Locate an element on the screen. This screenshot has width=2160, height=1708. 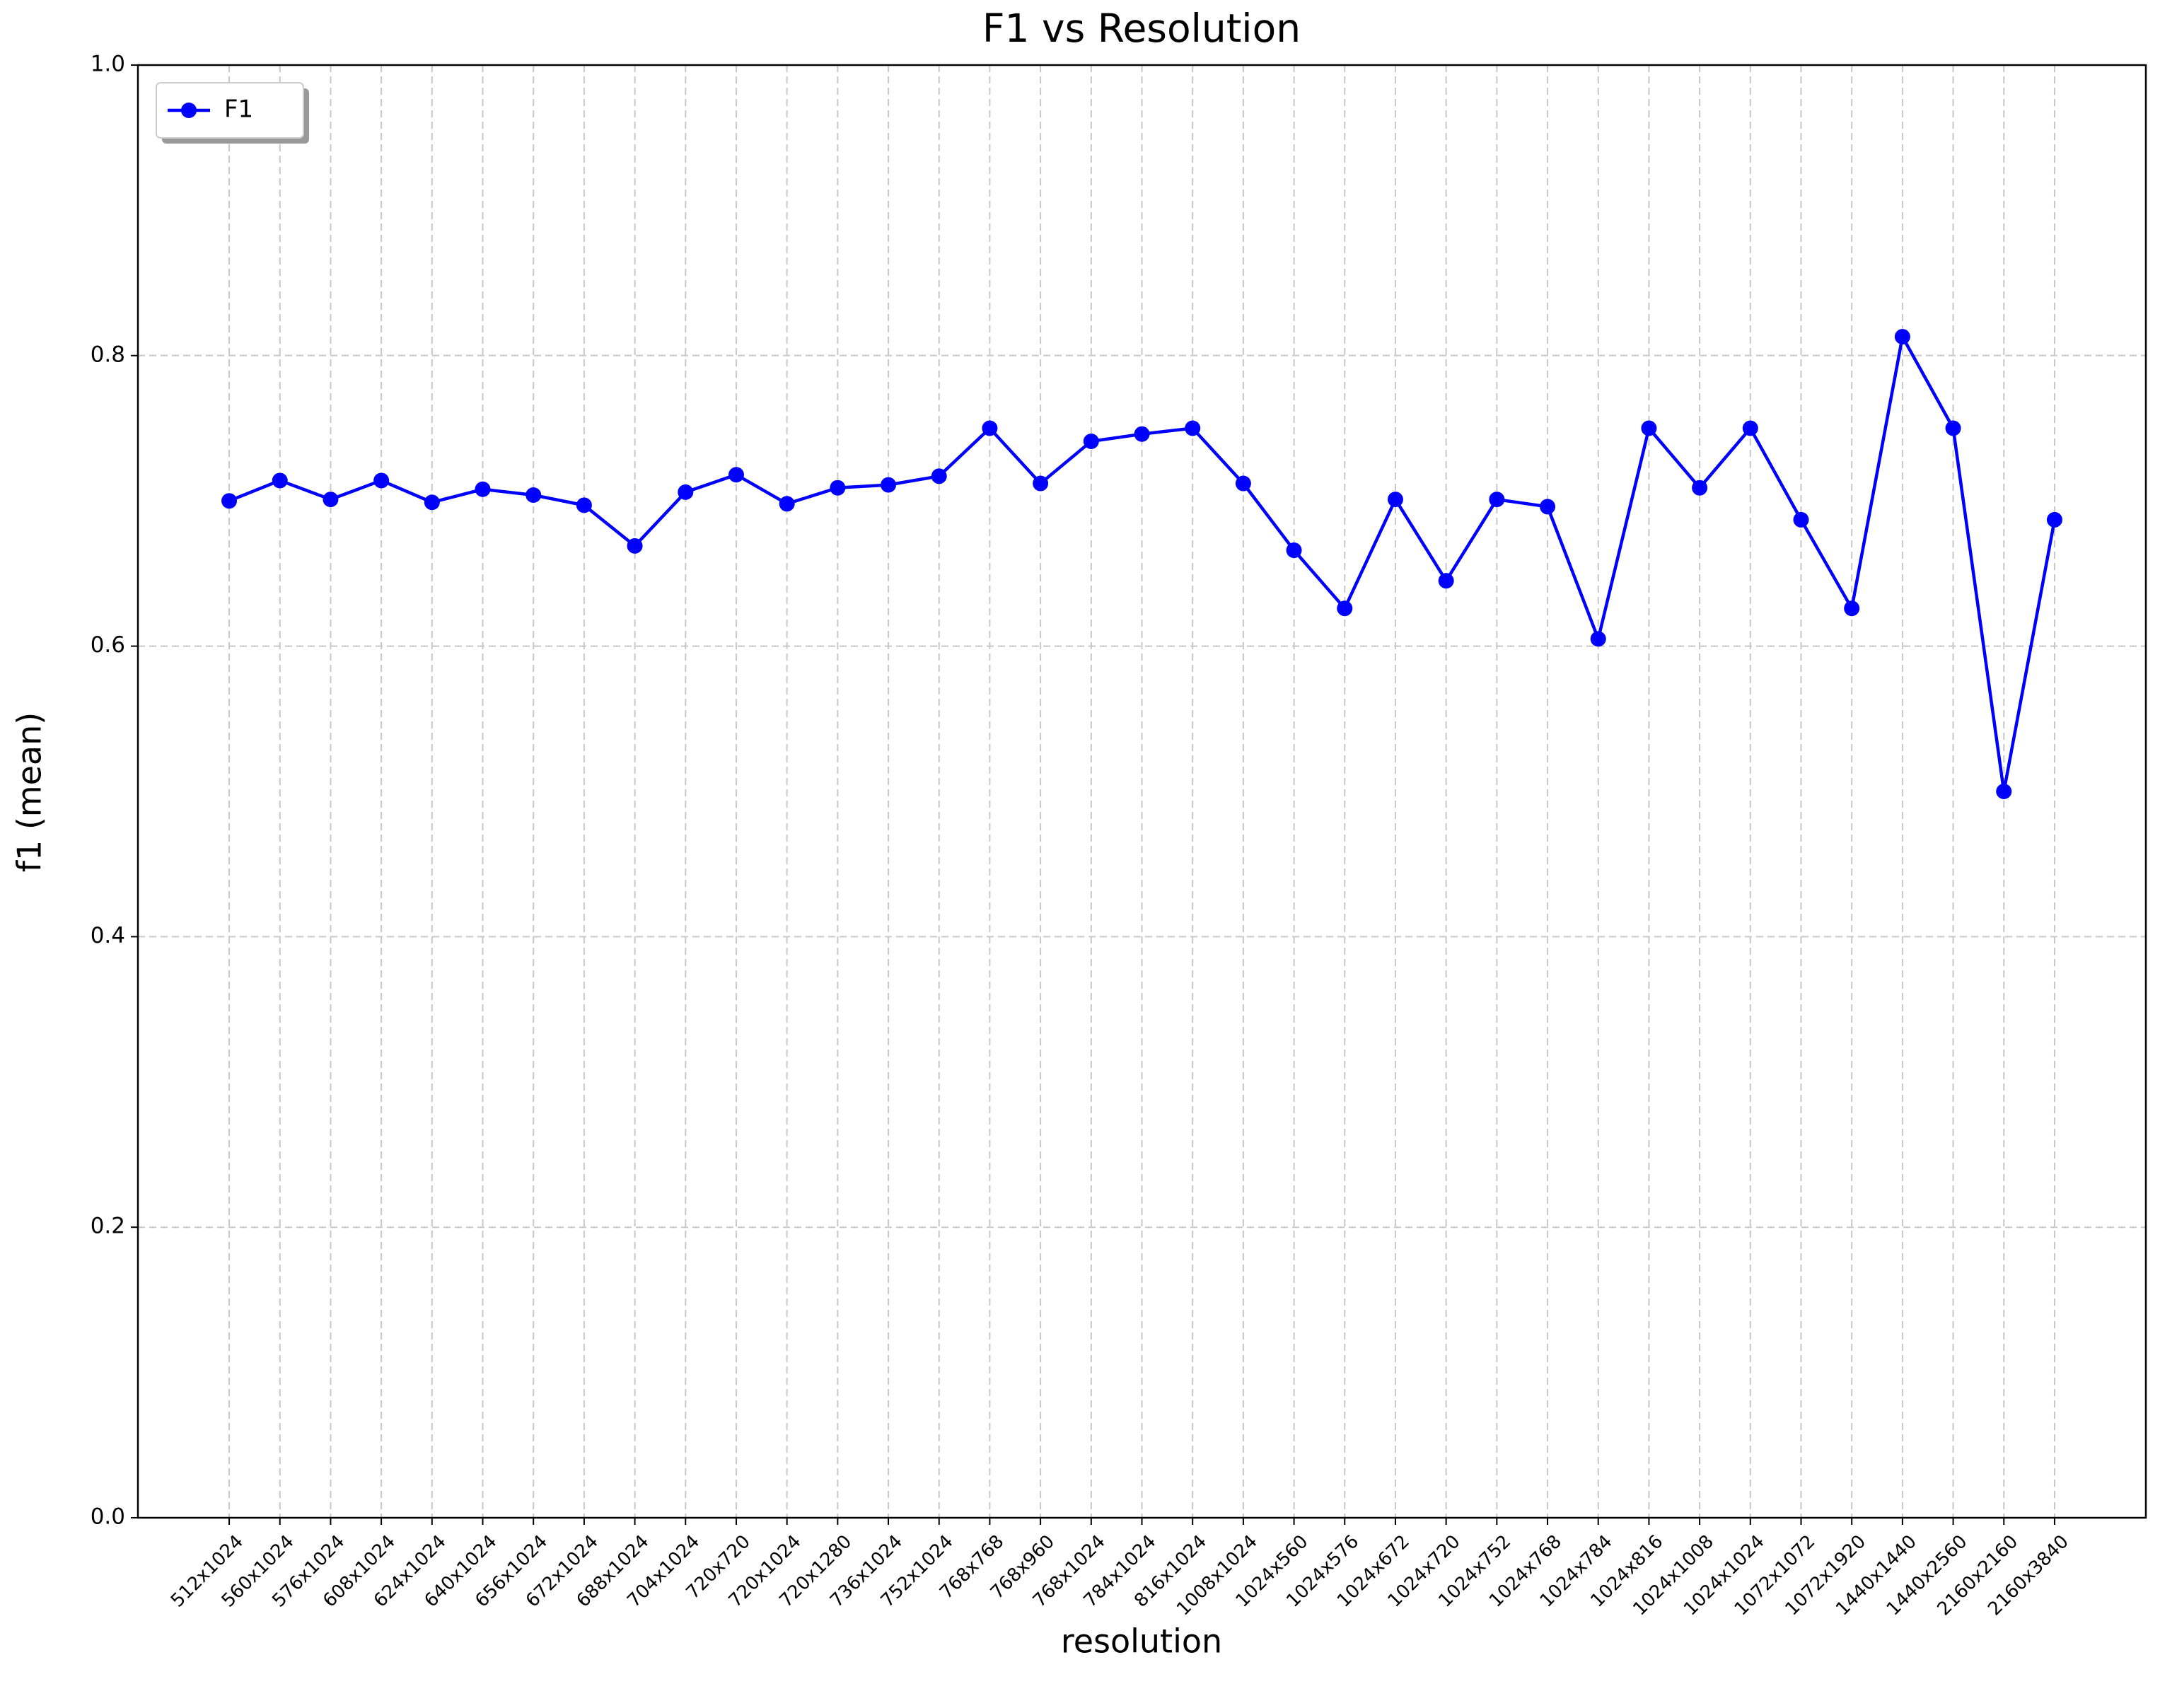
x-axis-label: resolution is located at coordinates (1141, 1641).